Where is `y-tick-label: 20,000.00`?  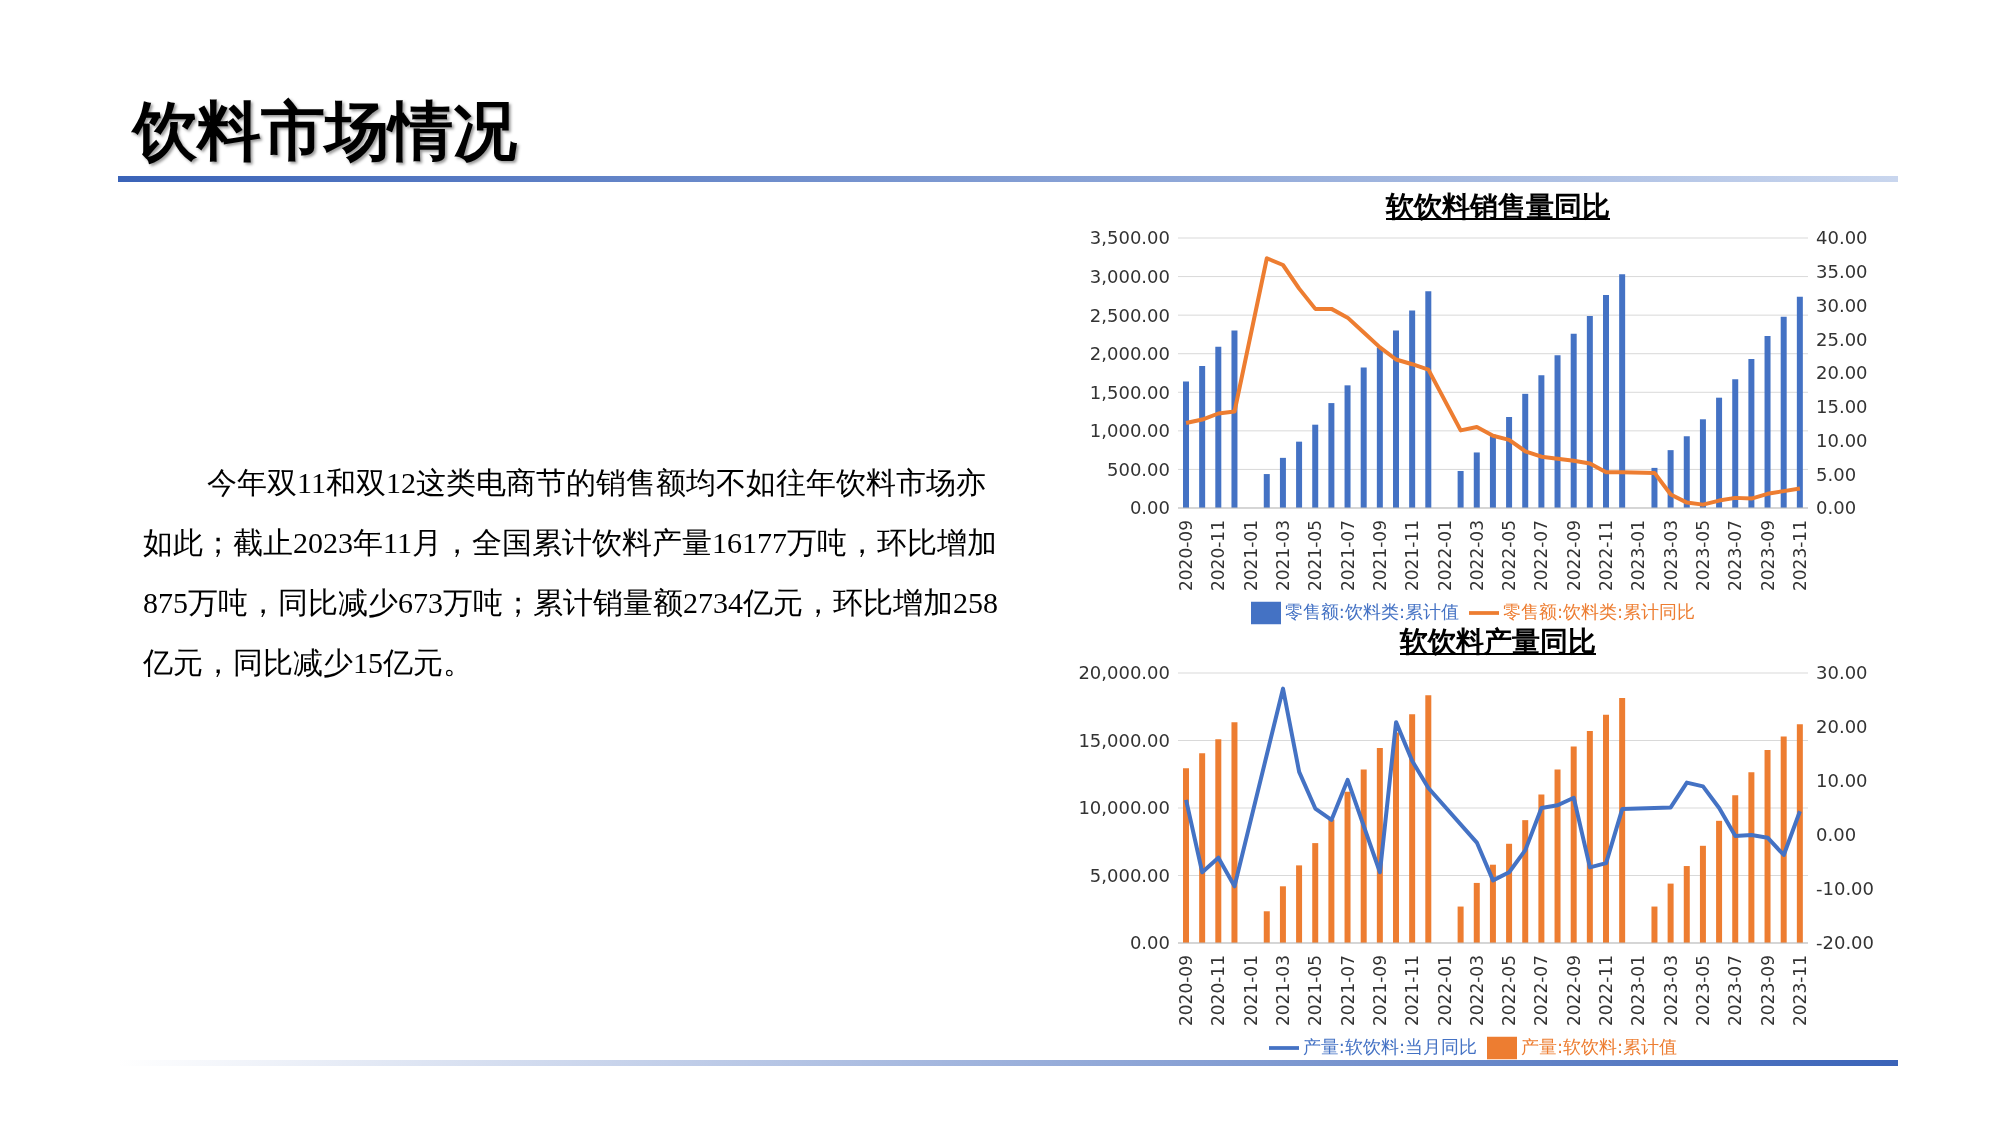 y-tick-label: 20,000.00 is located at coordinates (1124, 673).